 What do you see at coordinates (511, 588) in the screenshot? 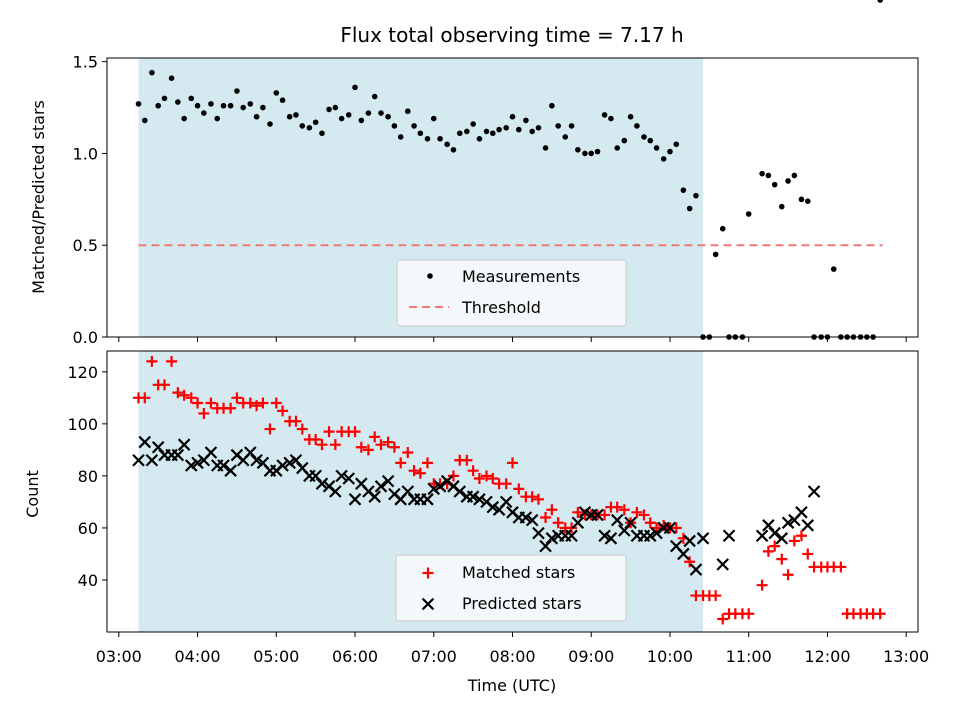
I see `count-legend-box` at bounding box center [511, 588].